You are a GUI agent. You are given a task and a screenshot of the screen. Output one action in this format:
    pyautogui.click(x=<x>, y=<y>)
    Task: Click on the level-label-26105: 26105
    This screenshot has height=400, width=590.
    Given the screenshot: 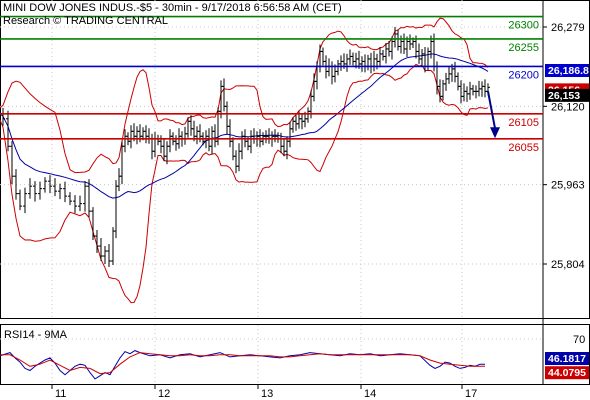 What is the action you would take?
    pyautogui.click(x=523, y=123)
    